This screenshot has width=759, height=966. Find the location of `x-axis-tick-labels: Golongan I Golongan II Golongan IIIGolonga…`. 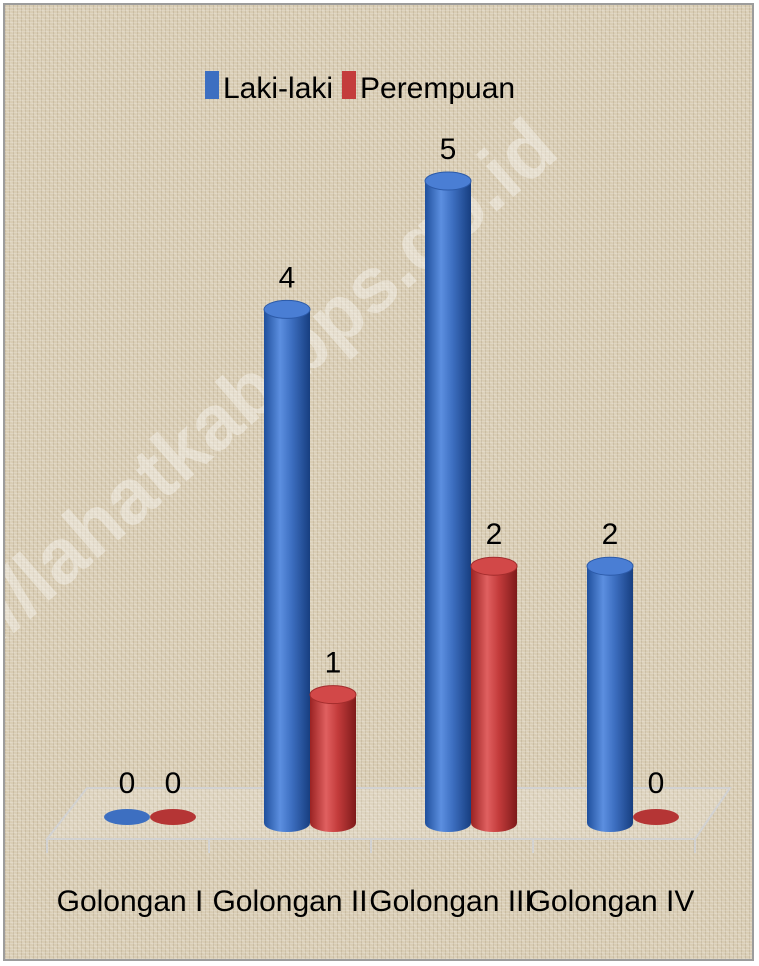

x-axis-tick-labels: Golongan I Golongan II Golongan IIIGolonga… is located at coordinates (376, 901).